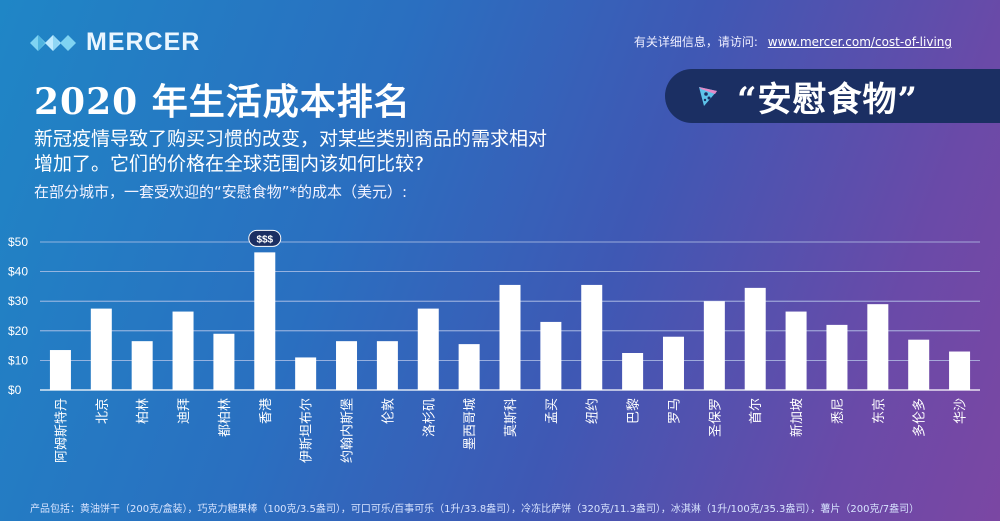 This screenshot has height=521, width=1000. Describe the element at coordinates (634, 411) in the screenshot. I see `category-label: 巴黎` at that location.